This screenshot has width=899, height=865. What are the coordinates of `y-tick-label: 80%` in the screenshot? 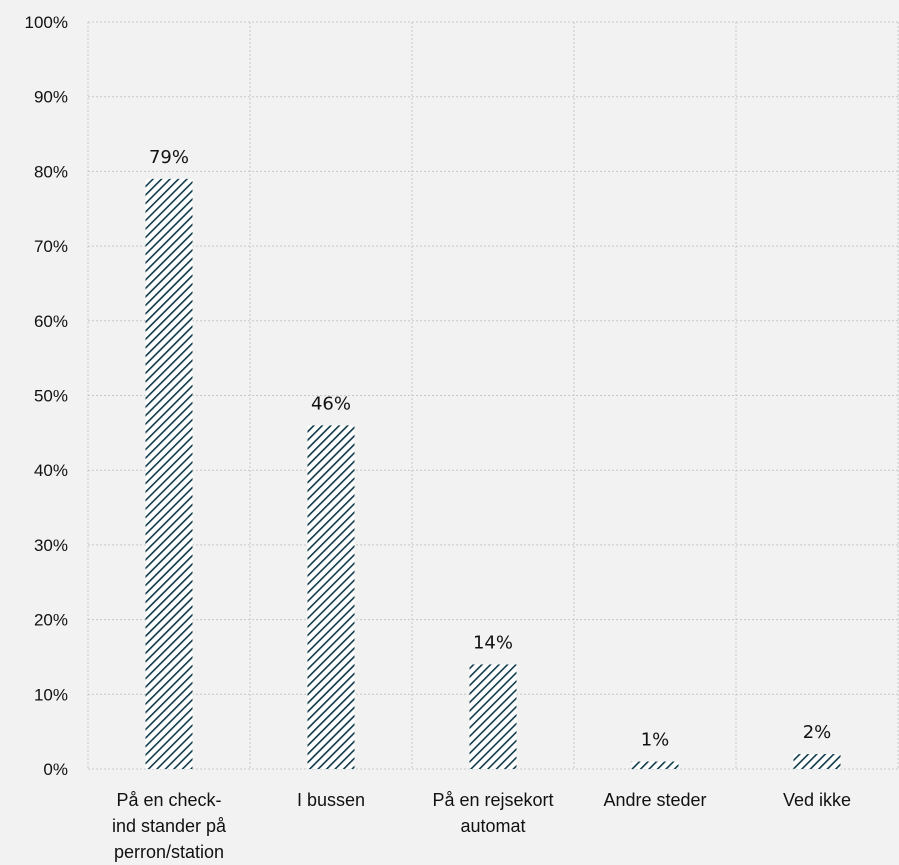 It's located at (51, 171).